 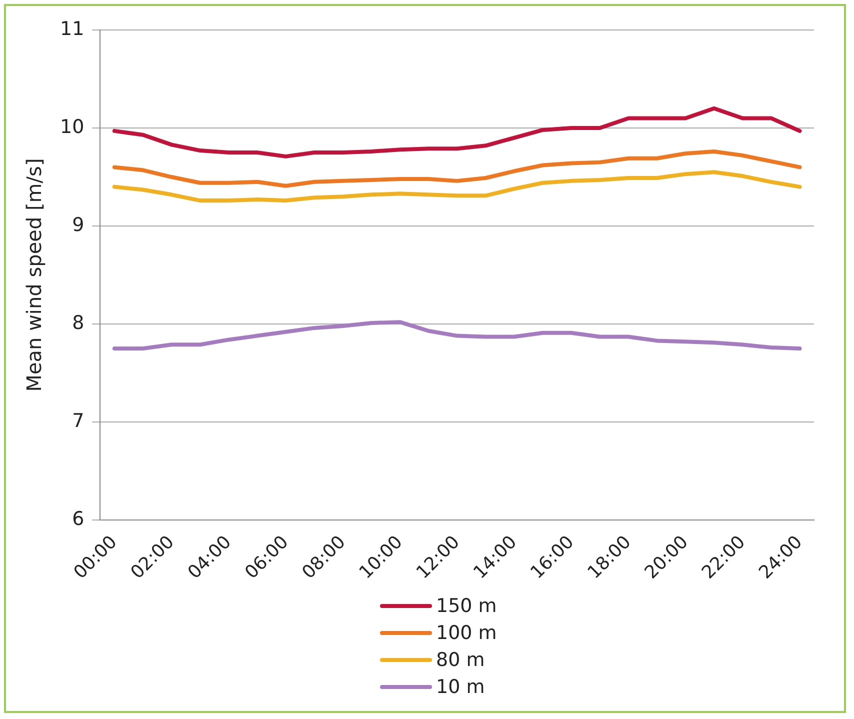 I want to click on y-tick-label: 9, so click(x=78, y=225).